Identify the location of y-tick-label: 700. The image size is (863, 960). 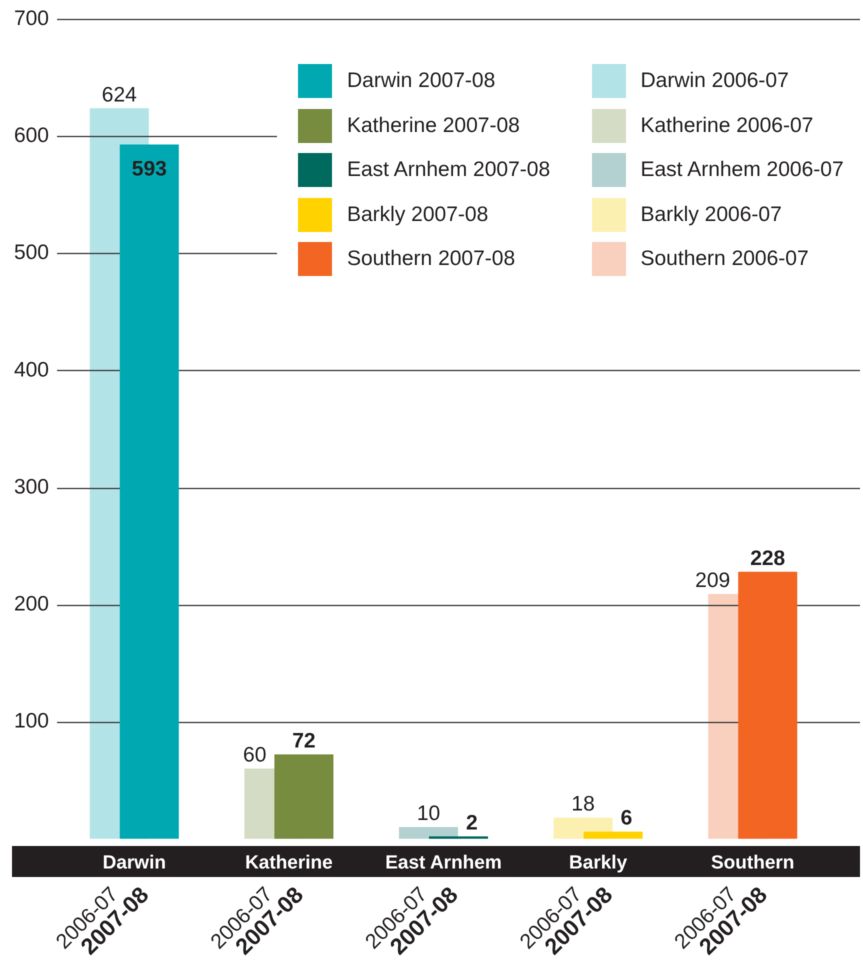
(31, 18).